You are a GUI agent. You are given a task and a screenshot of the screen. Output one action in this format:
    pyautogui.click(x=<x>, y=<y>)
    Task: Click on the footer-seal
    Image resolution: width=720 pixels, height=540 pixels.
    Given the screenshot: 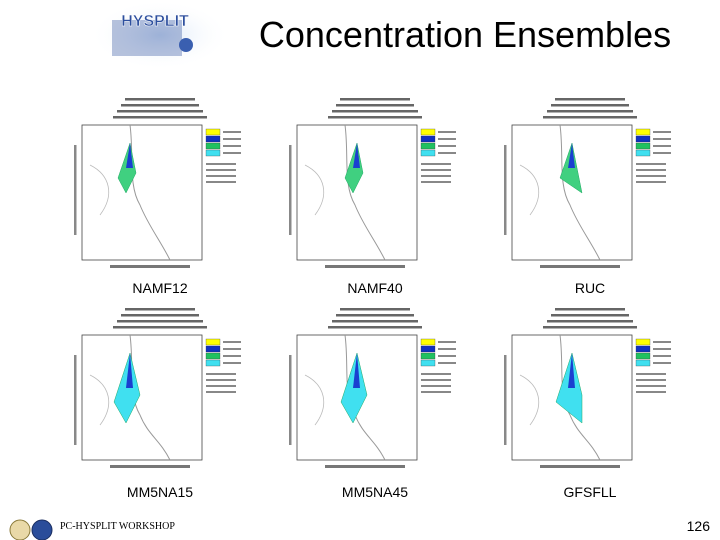 What is the action you would take?
    pyautogui.click(x=20, y=529)
    